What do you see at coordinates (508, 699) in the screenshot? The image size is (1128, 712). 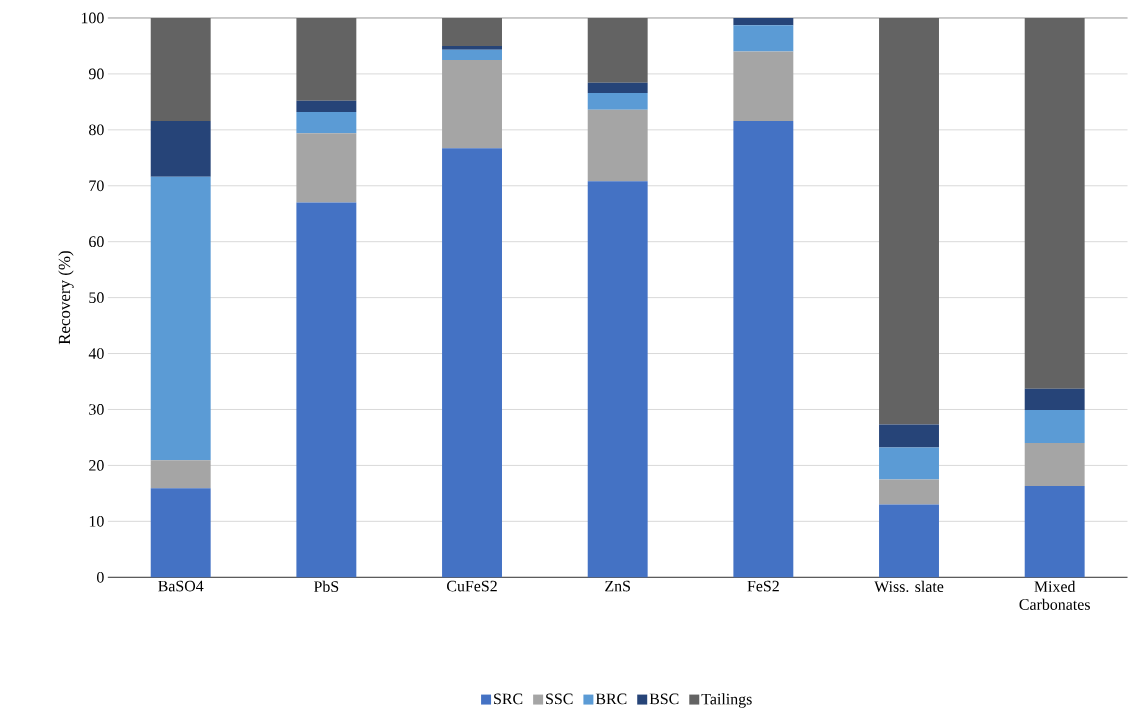 I see `legend-label: SRC` at bounding box center [508, 699].